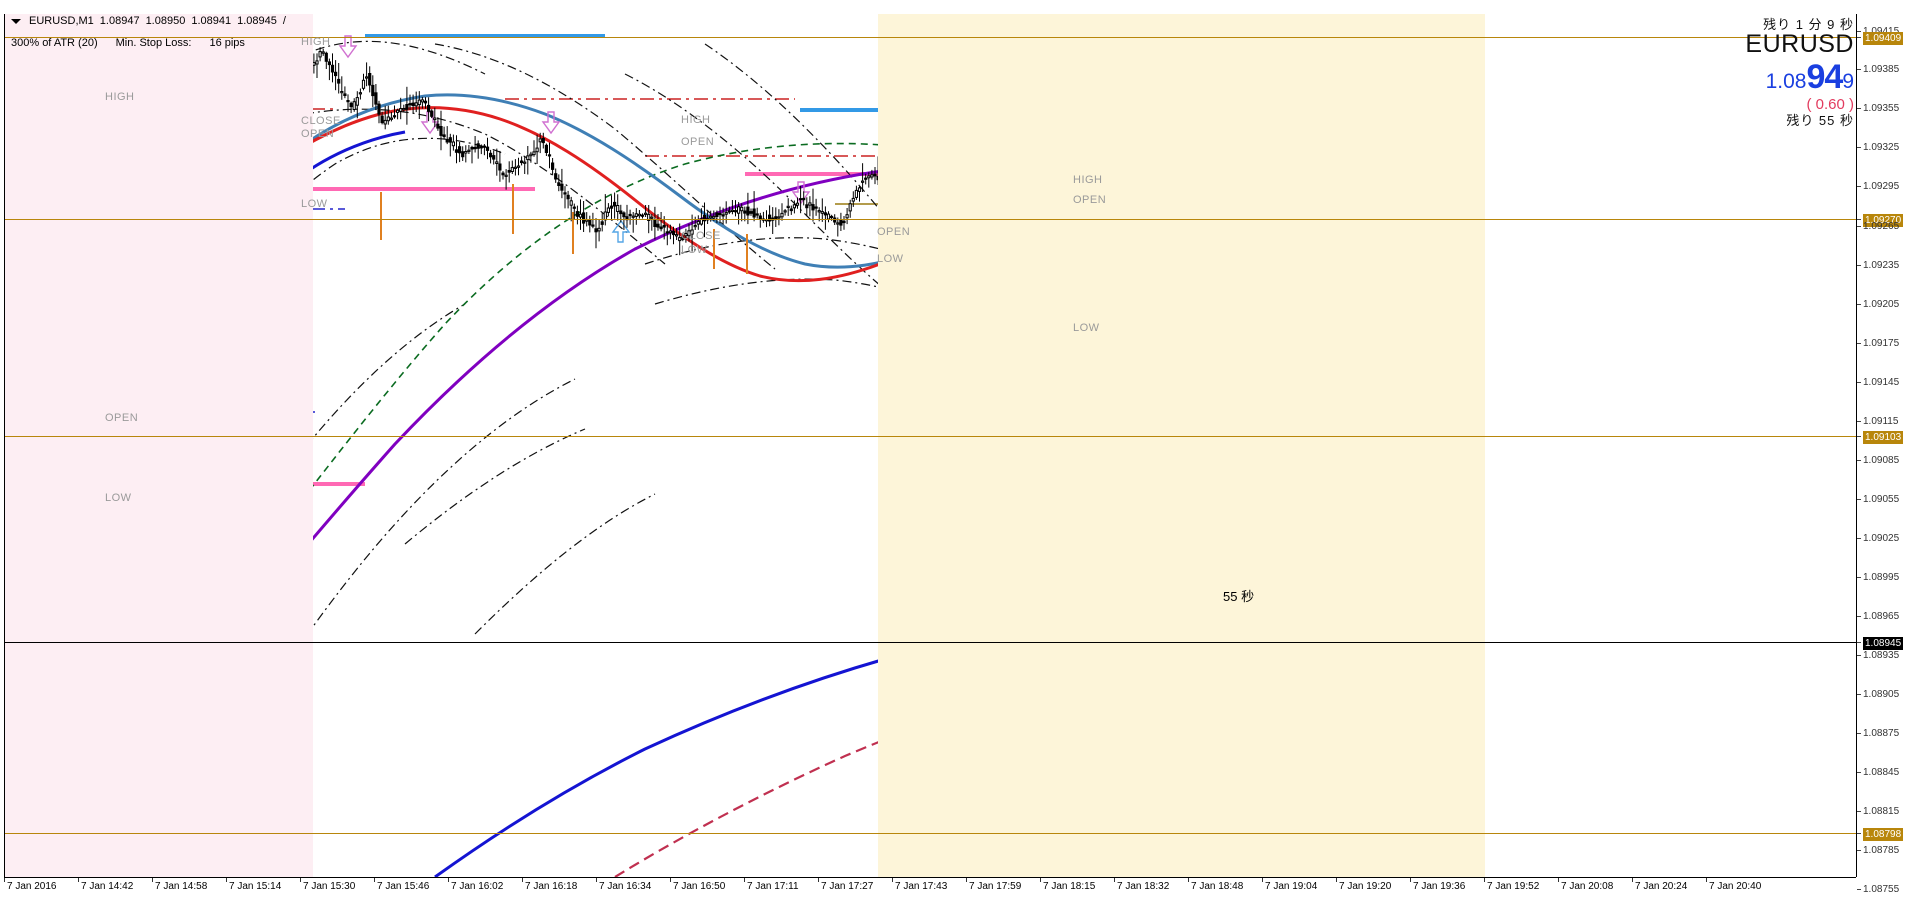 Image resolution: width=1916 pixels, height=897 pixels. I want to click on chart-menu-caret-icon, so click(16, 21).